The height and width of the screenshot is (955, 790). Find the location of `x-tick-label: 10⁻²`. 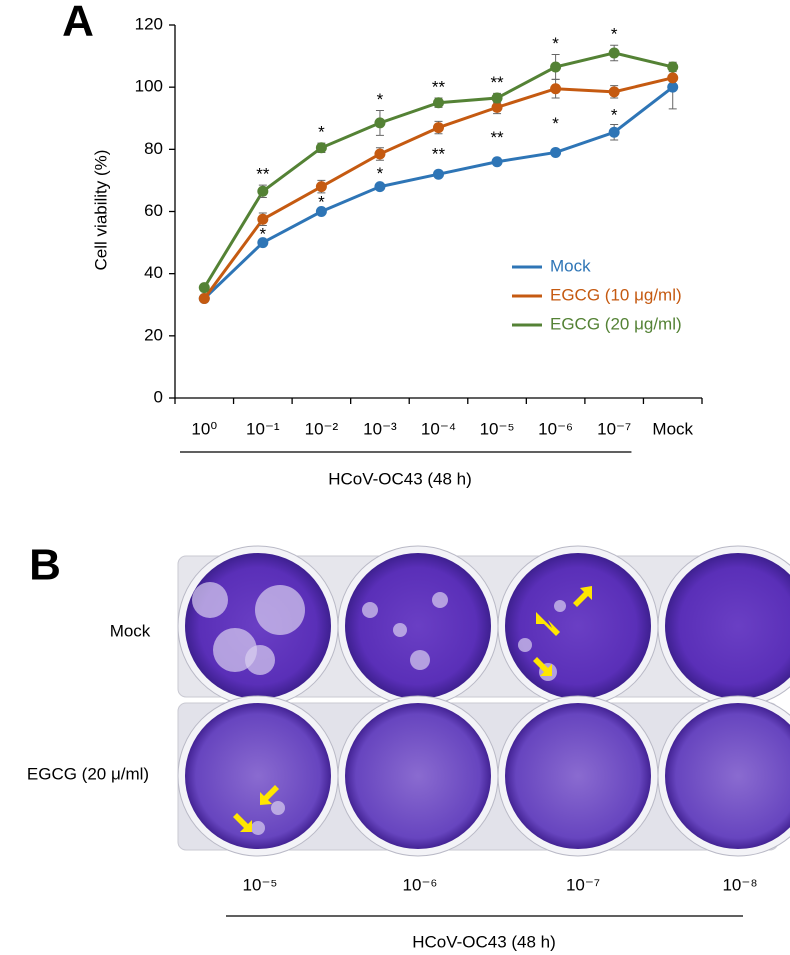

x-tick-label: 10⁻² is located at coordinates (322, 428).